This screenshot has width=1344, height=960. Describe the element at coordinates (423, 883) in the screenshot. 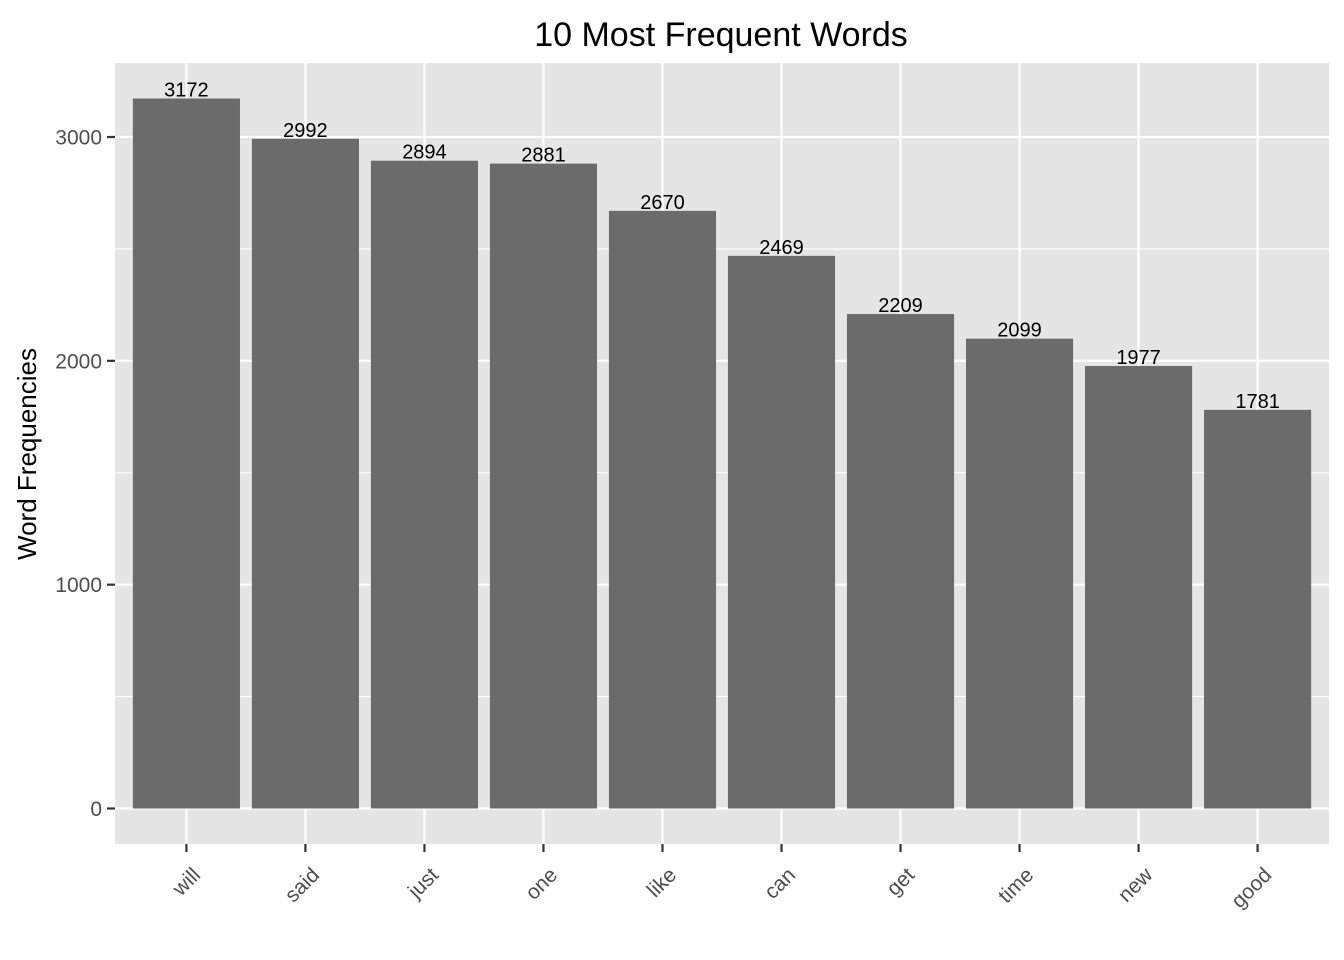

I see `x-tick-label: just` at that location.